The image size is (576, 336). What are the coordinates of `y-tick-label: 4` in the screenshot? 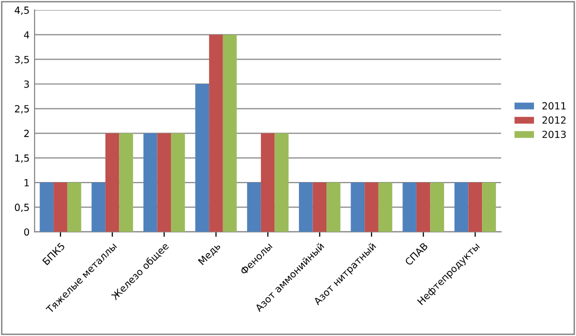 It's located at (27, 34).